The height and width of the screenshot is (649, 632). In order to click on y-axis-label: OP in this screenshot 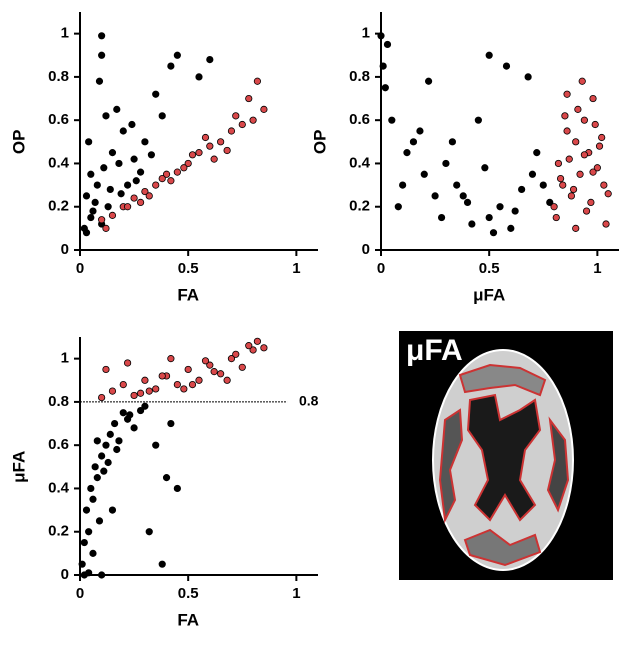, I will do `click(18, 142)`.